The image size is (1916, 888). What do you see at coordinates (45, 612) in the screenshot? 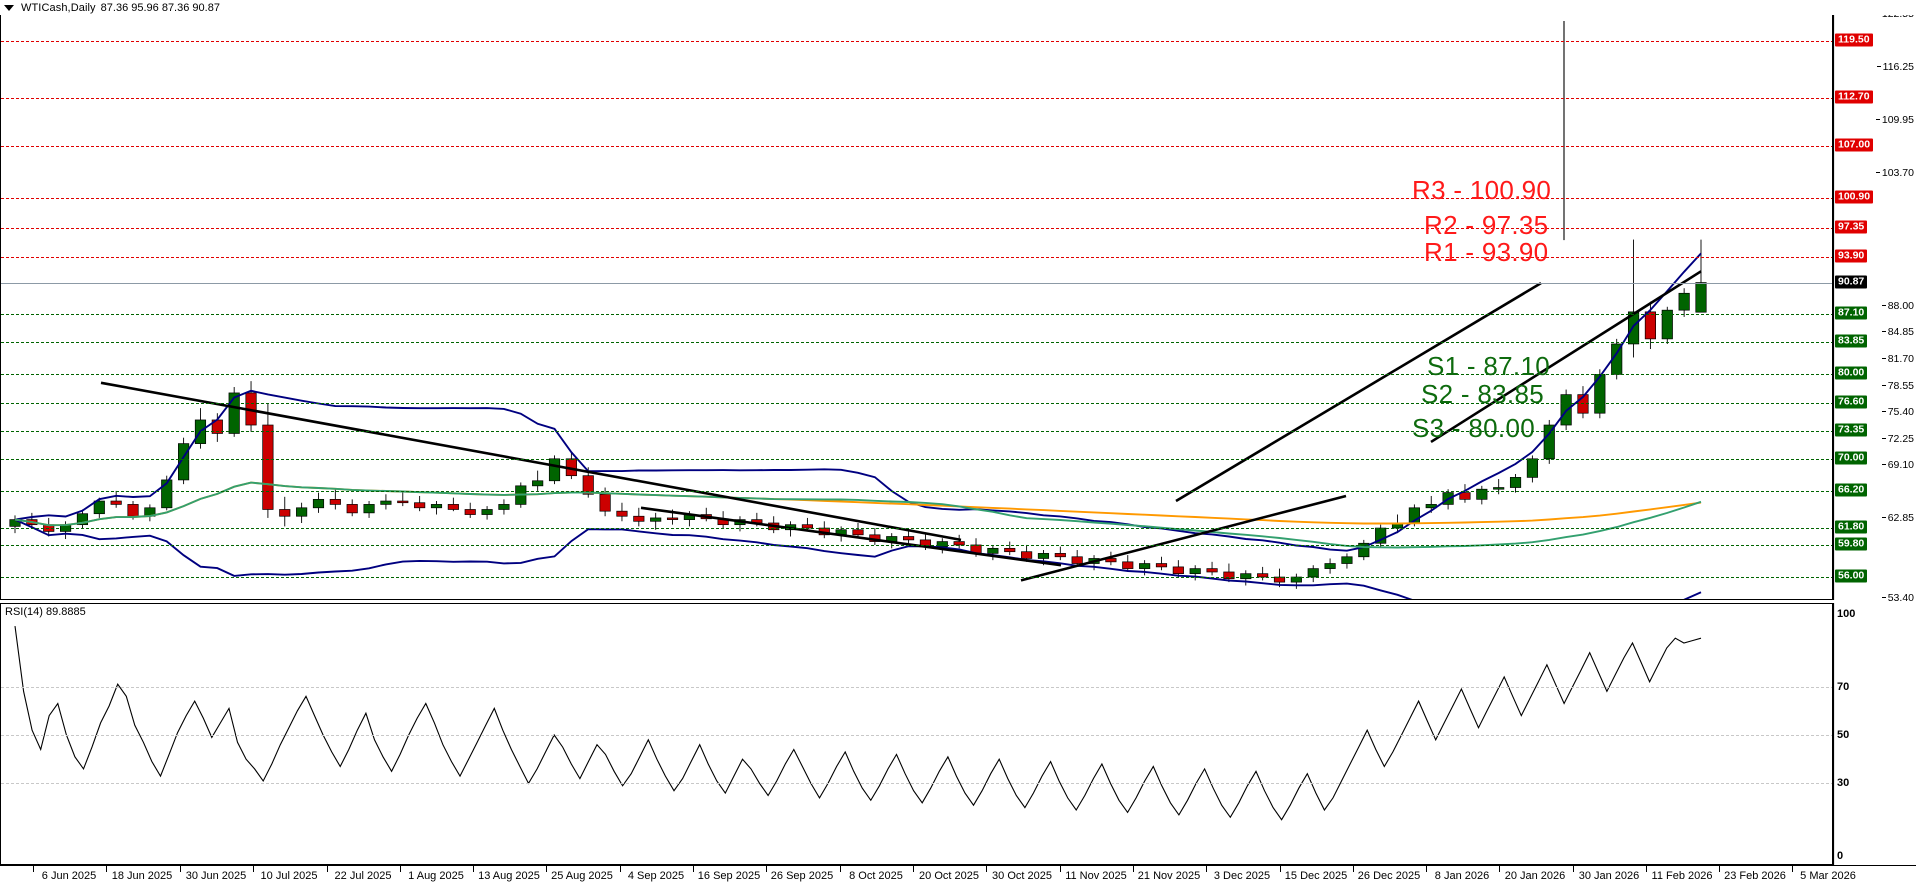
I see `rsi-label: RSI(14) 89.8885` at bounding box center [45, 612].